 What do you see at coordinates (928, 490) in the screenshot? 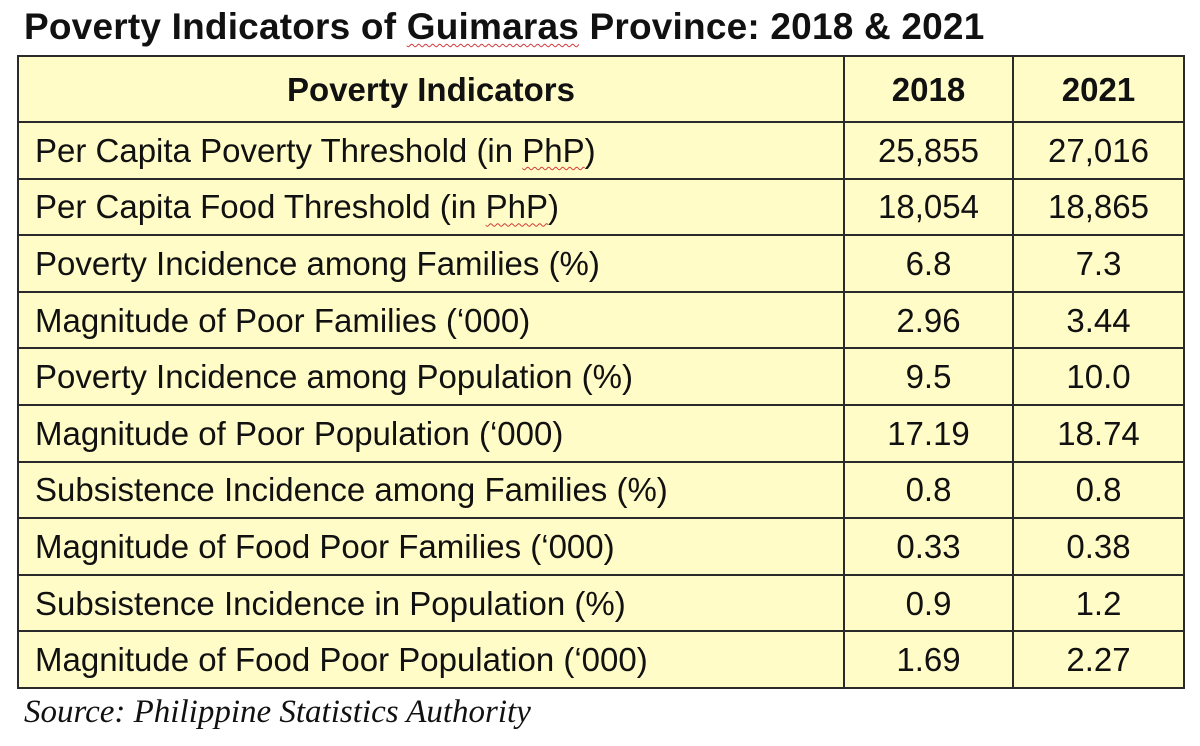
I see `value-2018: 0.8` at bounding box center [928, 490].